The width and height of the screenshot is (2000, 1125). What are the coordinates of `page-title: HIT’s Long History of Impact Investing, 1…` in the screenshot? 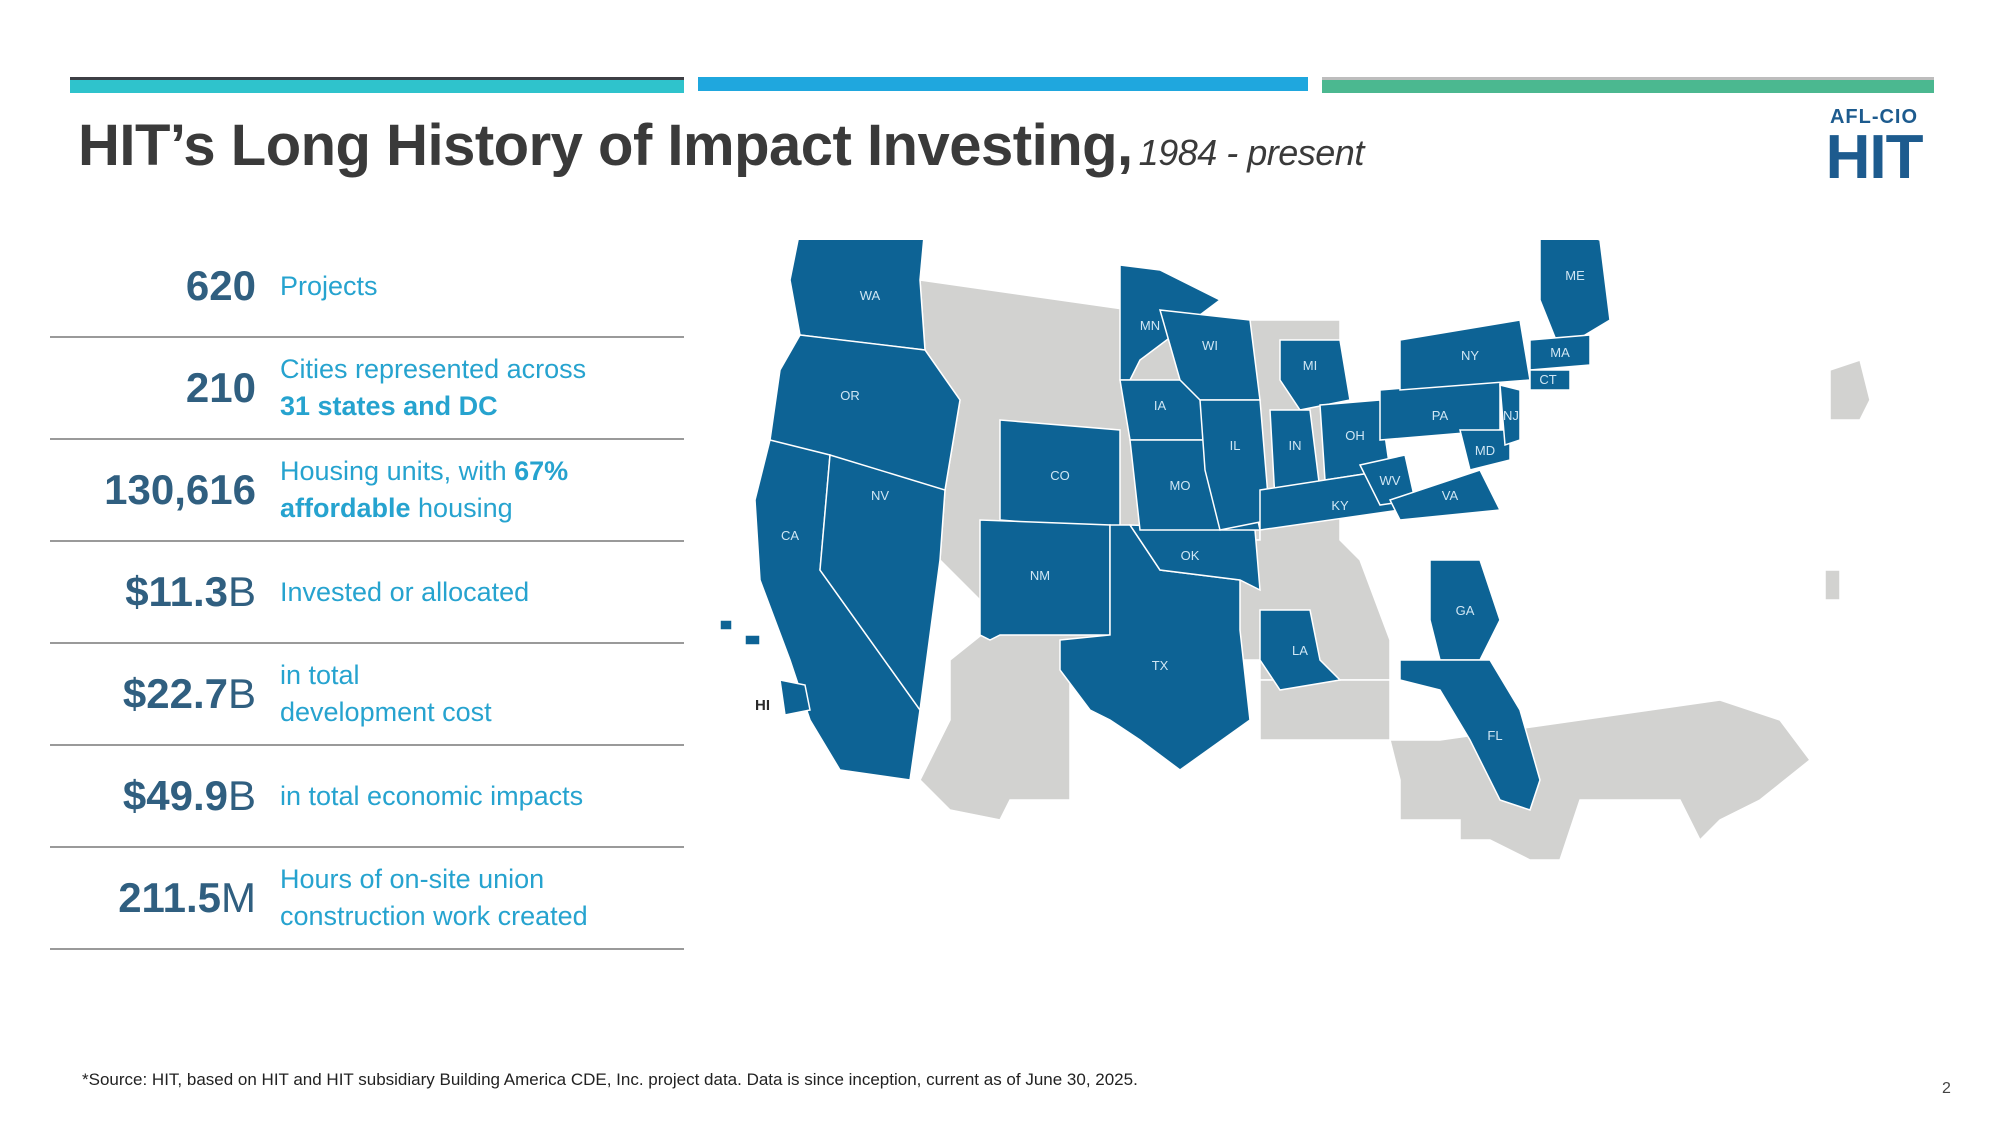 It's located at (721, 145).